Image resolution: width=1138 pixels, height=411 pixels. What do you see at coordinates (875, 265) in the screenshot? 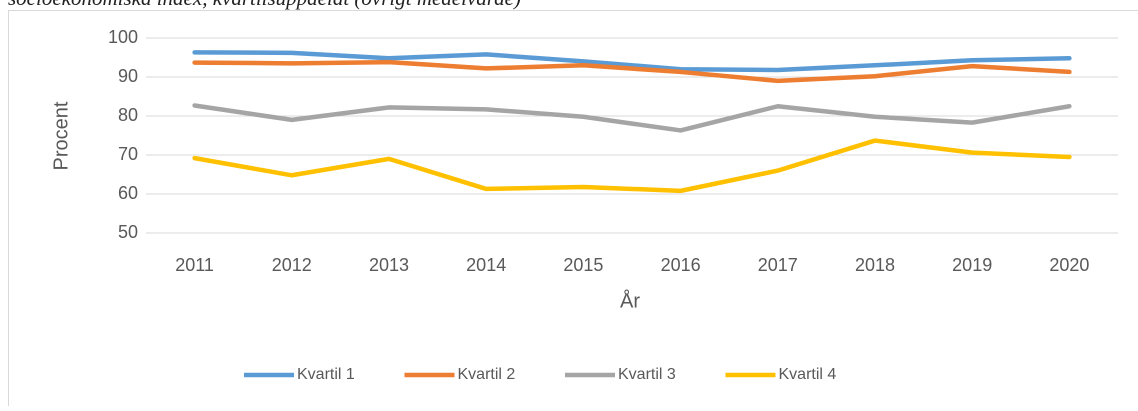
I see `x-tick-label: 2018` at bounding box center [875, 265].